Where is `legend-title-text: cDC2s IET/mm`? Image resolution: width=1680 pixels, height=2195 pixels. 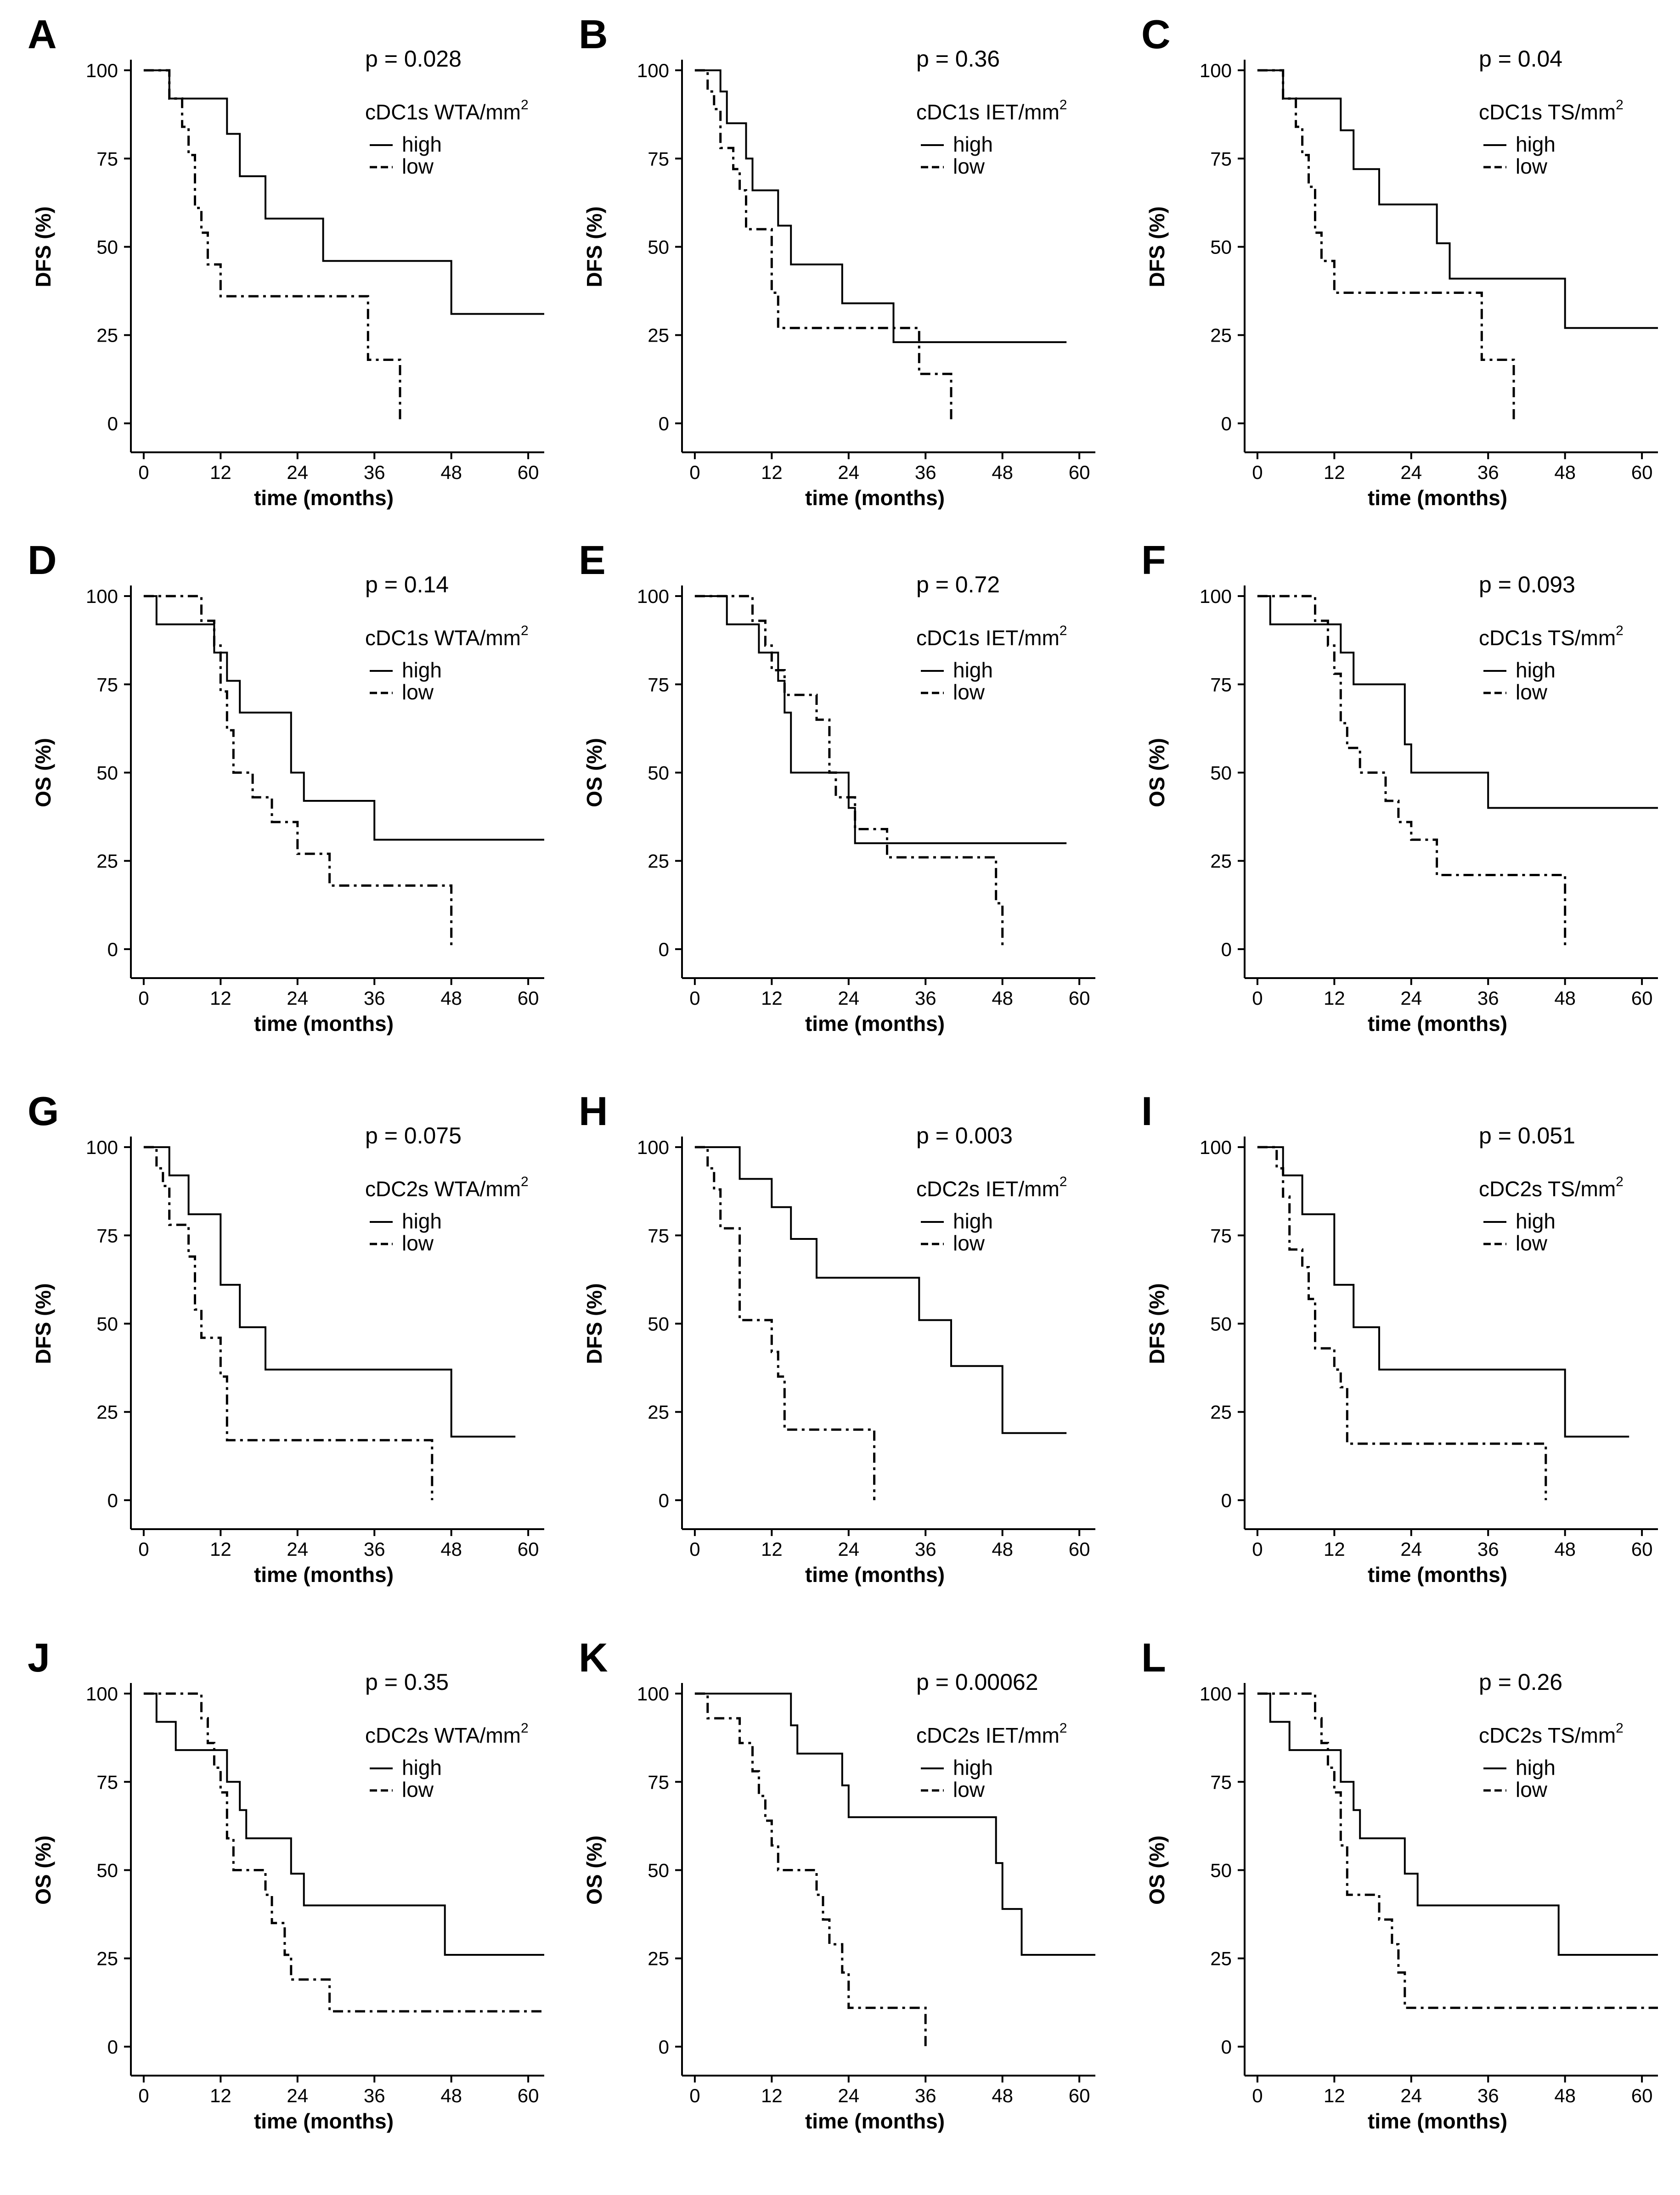
legend-title-text: cDC2s IET/mm is located at coordinates (988, 1735).